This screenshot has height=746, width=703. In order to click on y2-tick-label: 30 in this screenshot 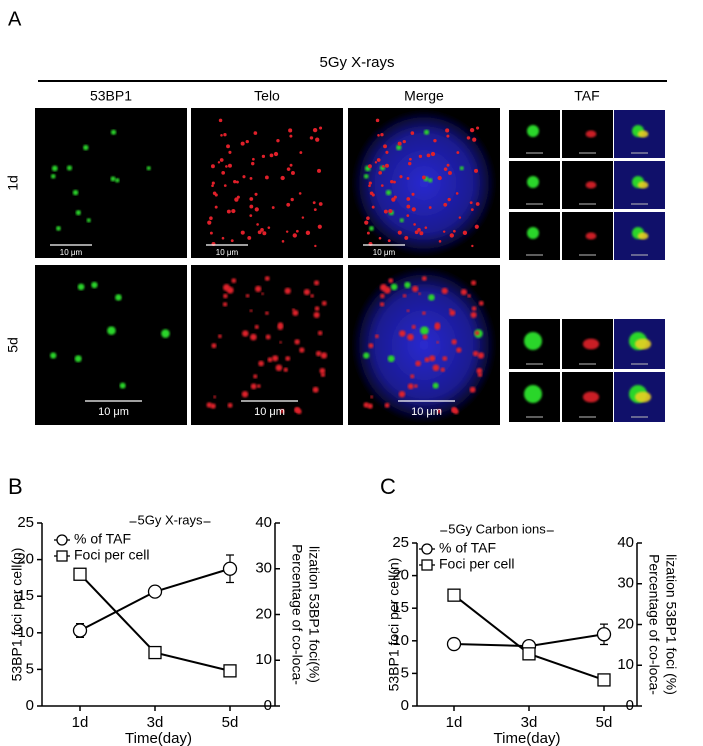, I will do `click(263, 568)`.